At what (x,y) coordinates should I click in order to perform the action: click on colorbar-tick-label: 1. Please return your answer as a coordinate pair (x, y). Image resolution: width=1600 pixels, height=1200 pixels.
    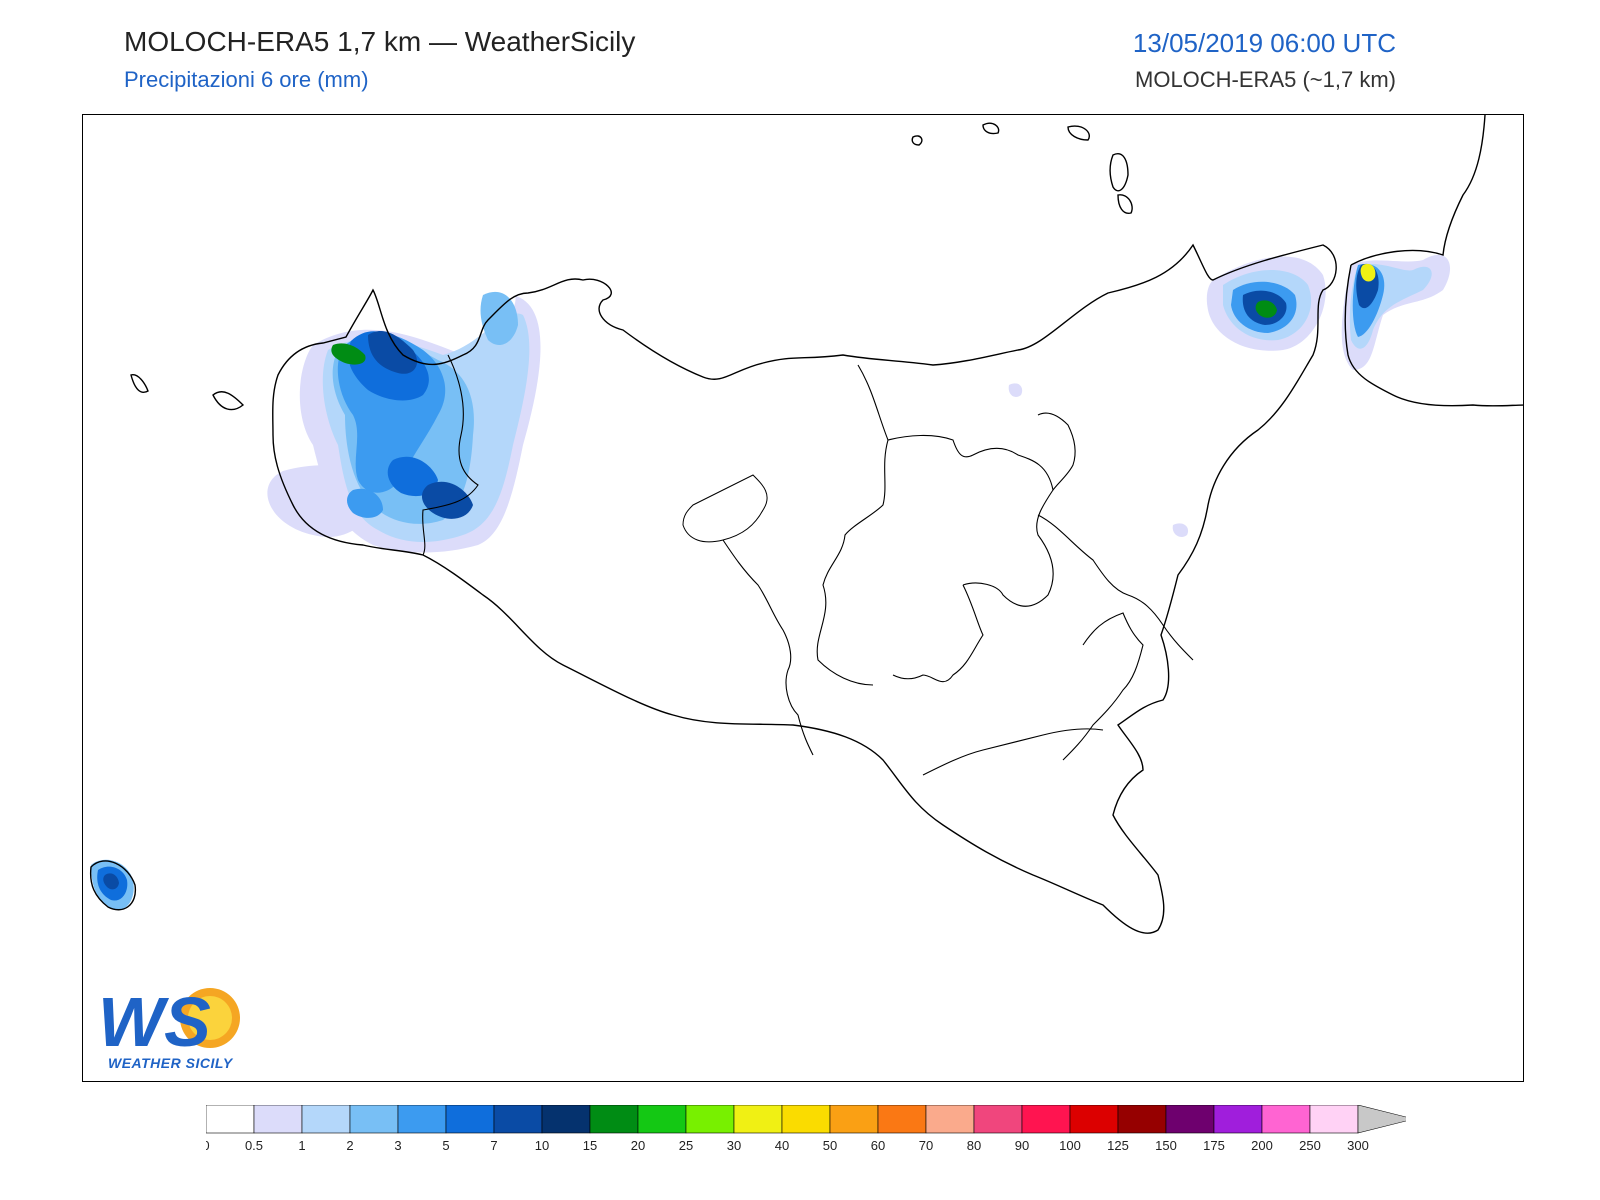
    Looking at the image, I should click on (301, 1145).